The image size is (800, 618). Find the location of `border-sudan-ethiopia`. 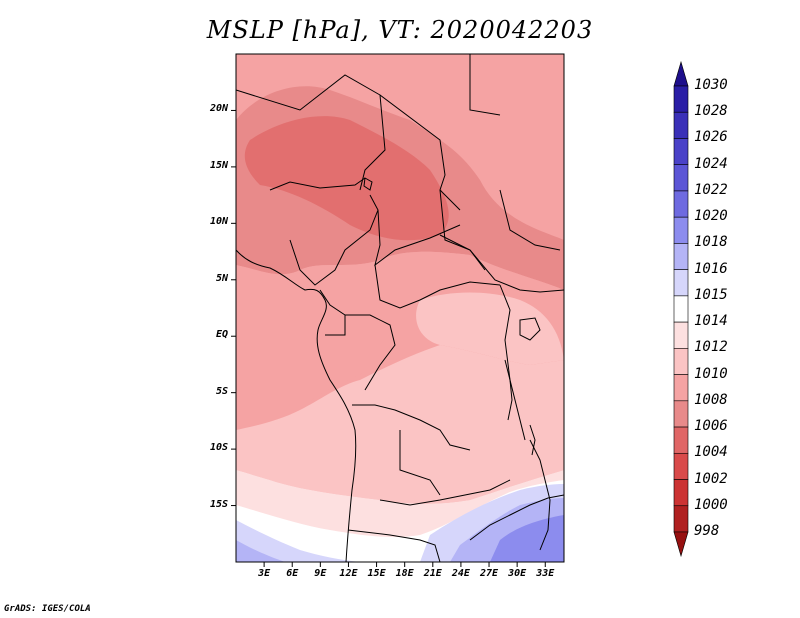

border-sudan-ethiopia is located at coordinates (530, 220).